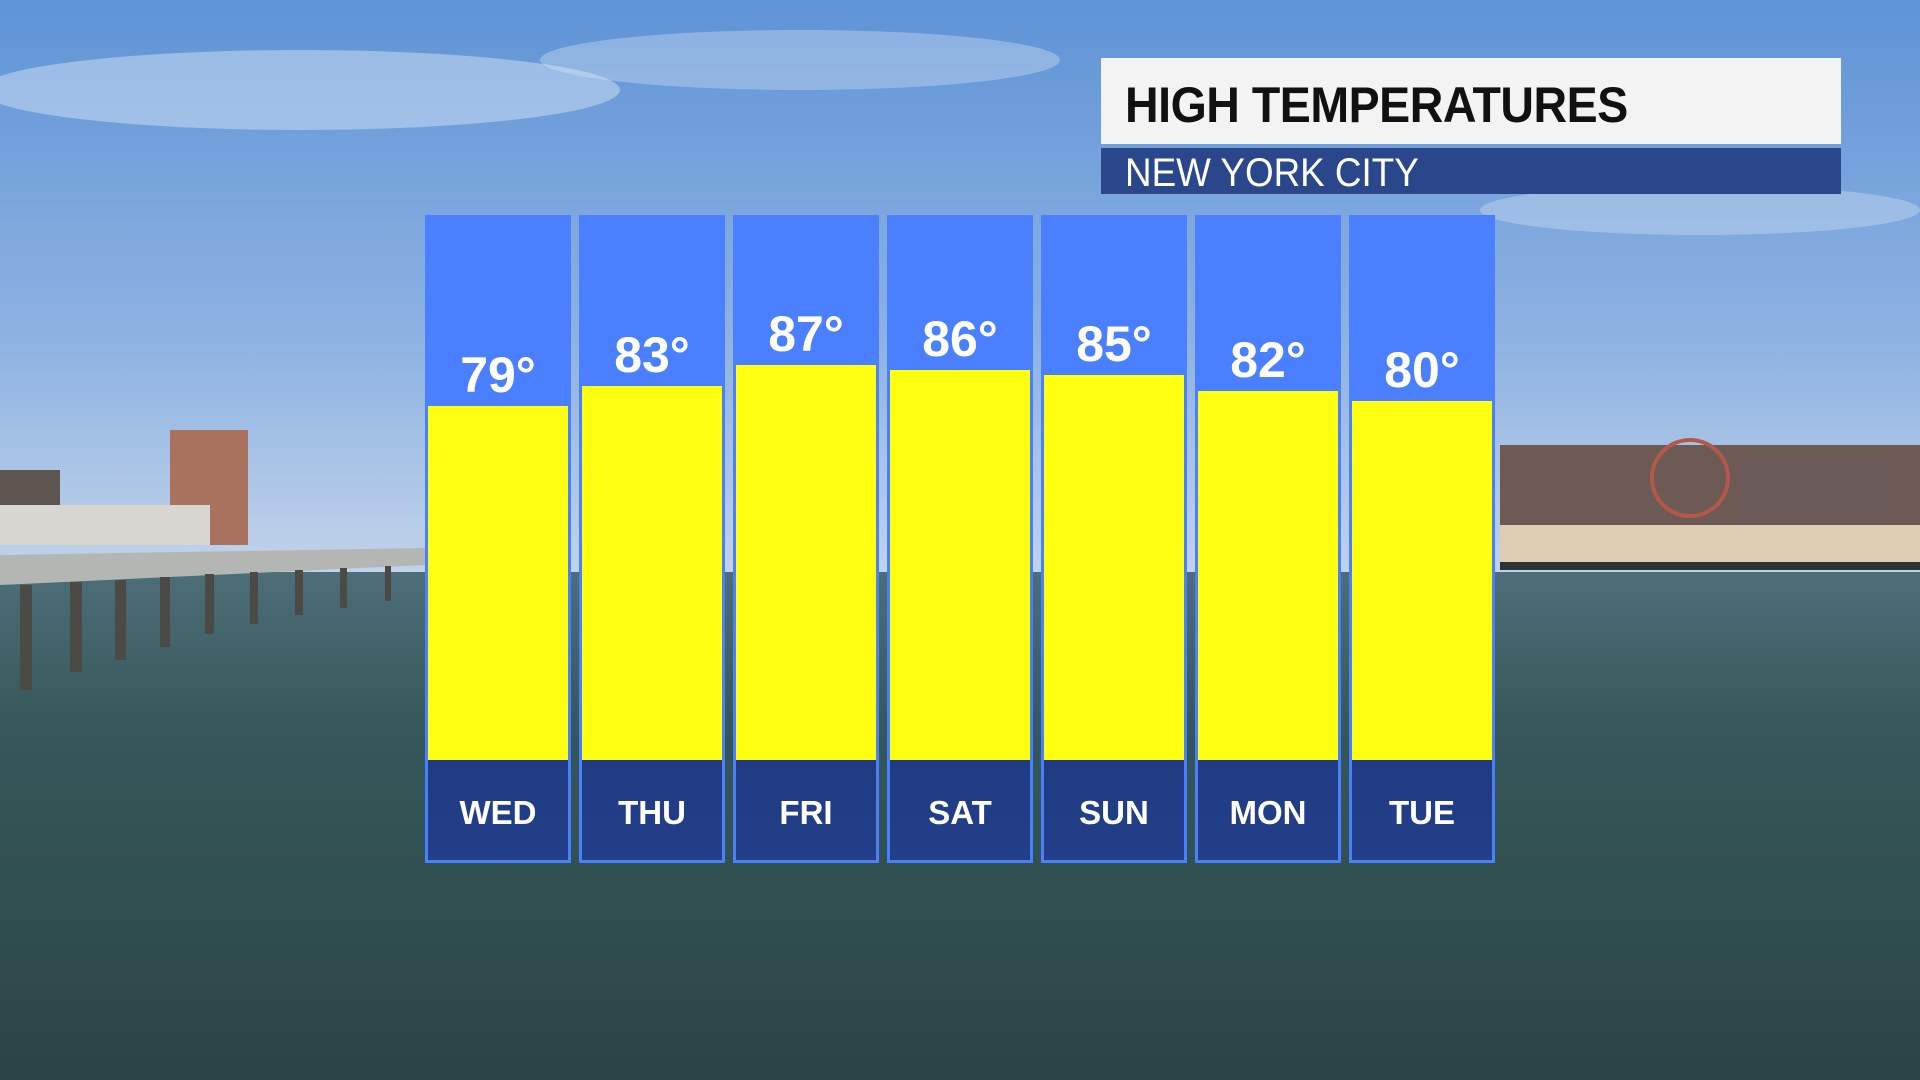 The width and height of the screenshot is (1920, 1080). Describe the element at coordinates (1272, 173) in the screenshot. I see `chart-subtitle: NEW YORK CITY` at that location.